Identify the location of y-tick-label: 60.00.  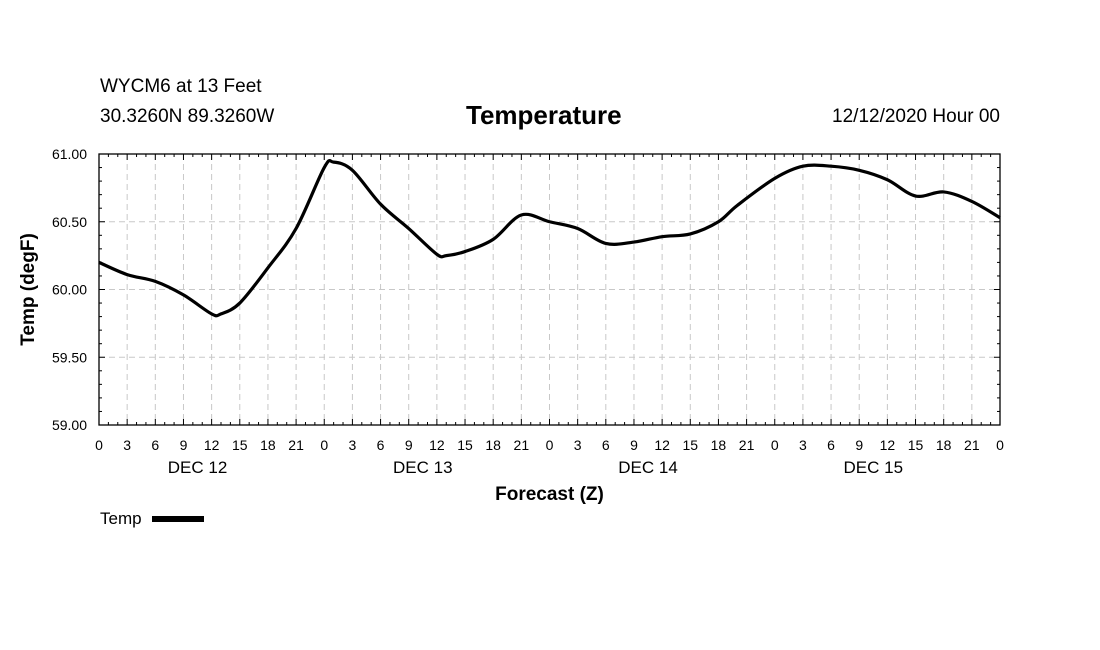
(69, 290).